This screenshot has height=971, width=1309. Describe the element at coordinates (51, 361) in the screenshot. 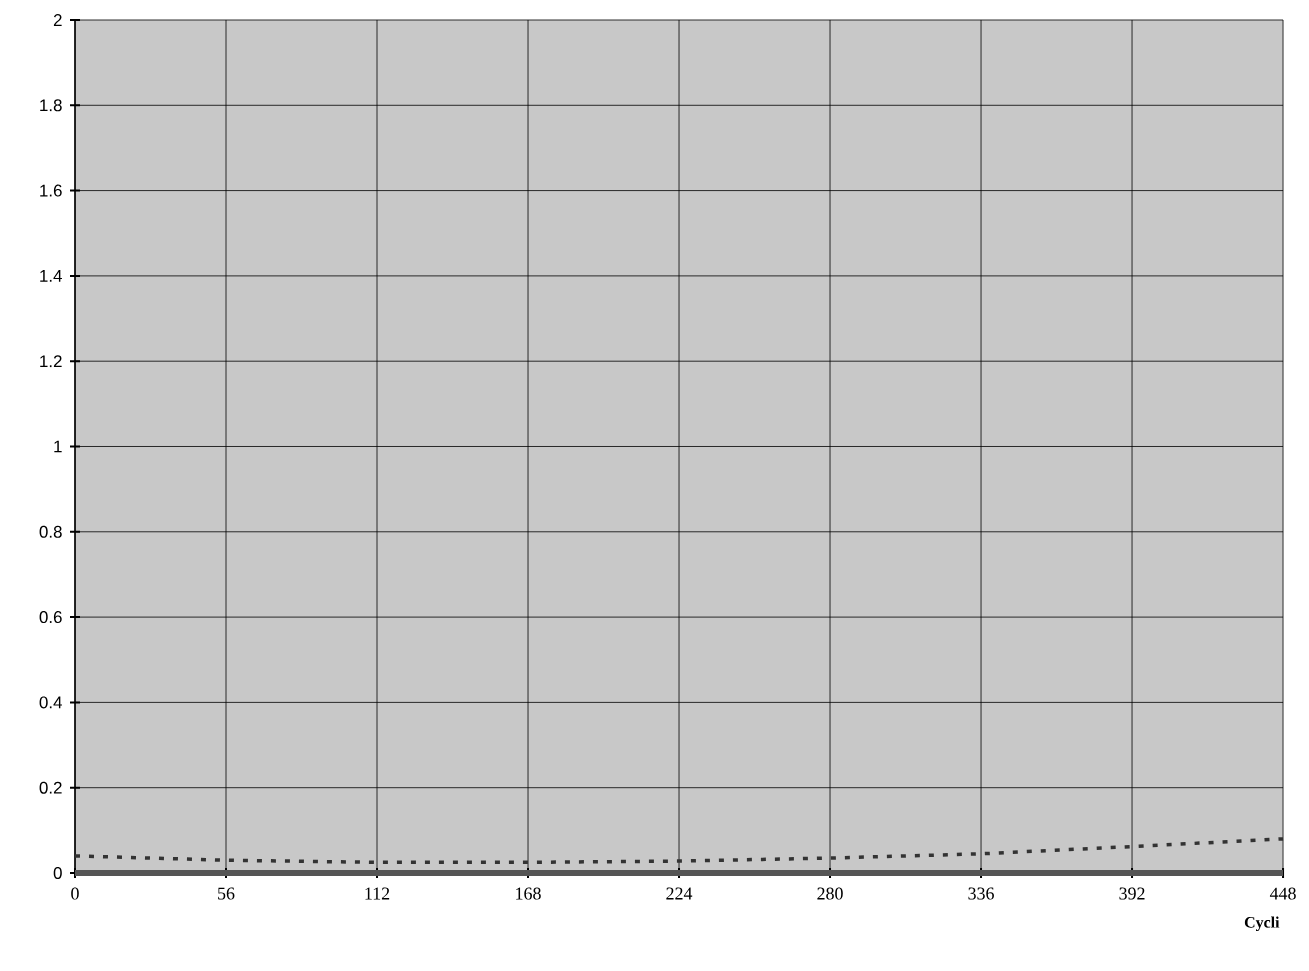

I see `y-tick-label: 1.2` at that location.